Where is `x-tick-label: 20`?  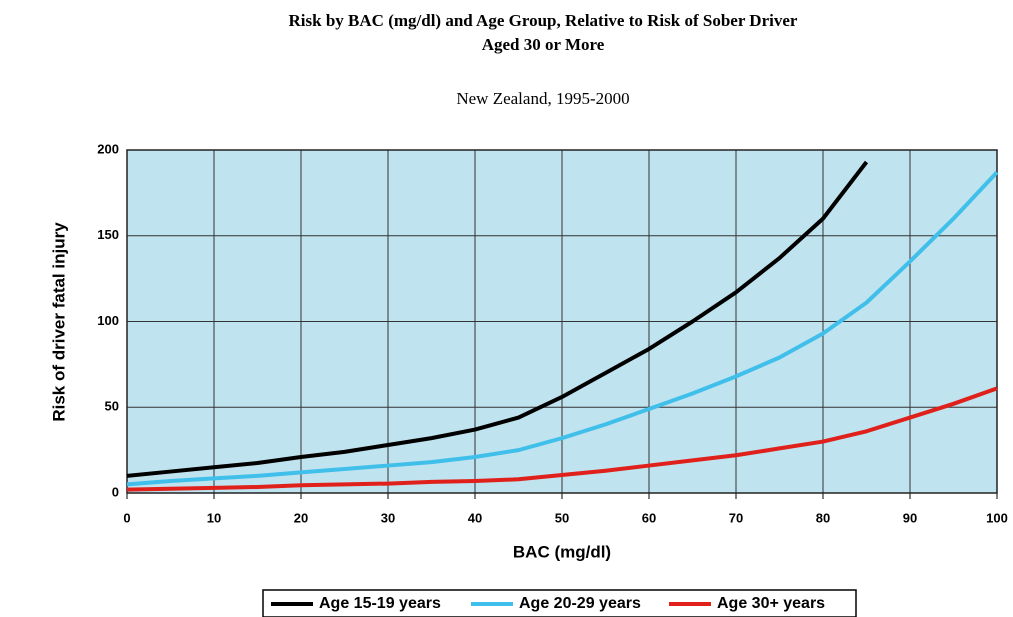 x-tick-label: 20 is located at coordinates (301, 517).